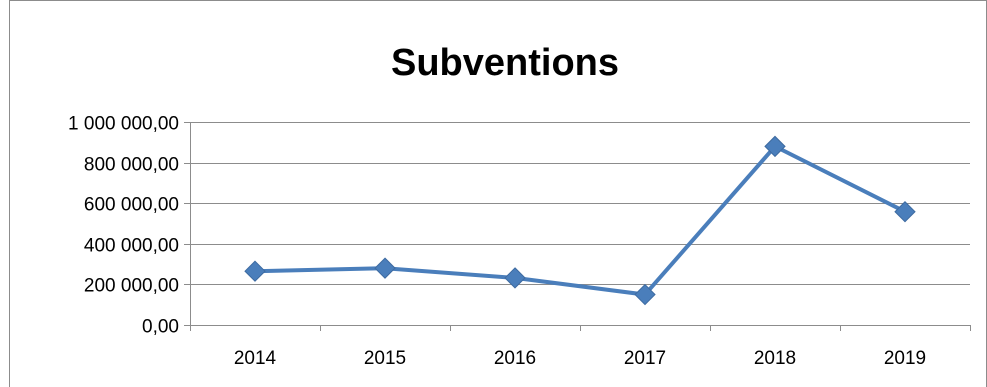 The height and width of the screenshot is (387, 987). I want to click on x-tick-label: 2014, so click(255, 358).